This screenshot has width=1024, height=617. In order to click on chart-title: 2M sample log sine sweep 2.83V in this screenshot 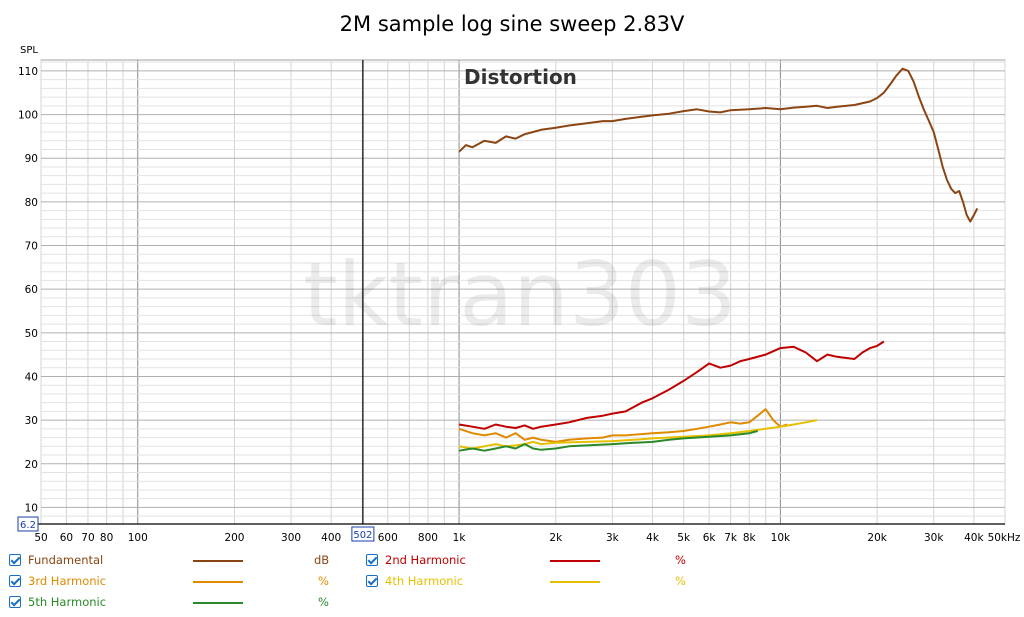, I will do `click(512, 24)`.